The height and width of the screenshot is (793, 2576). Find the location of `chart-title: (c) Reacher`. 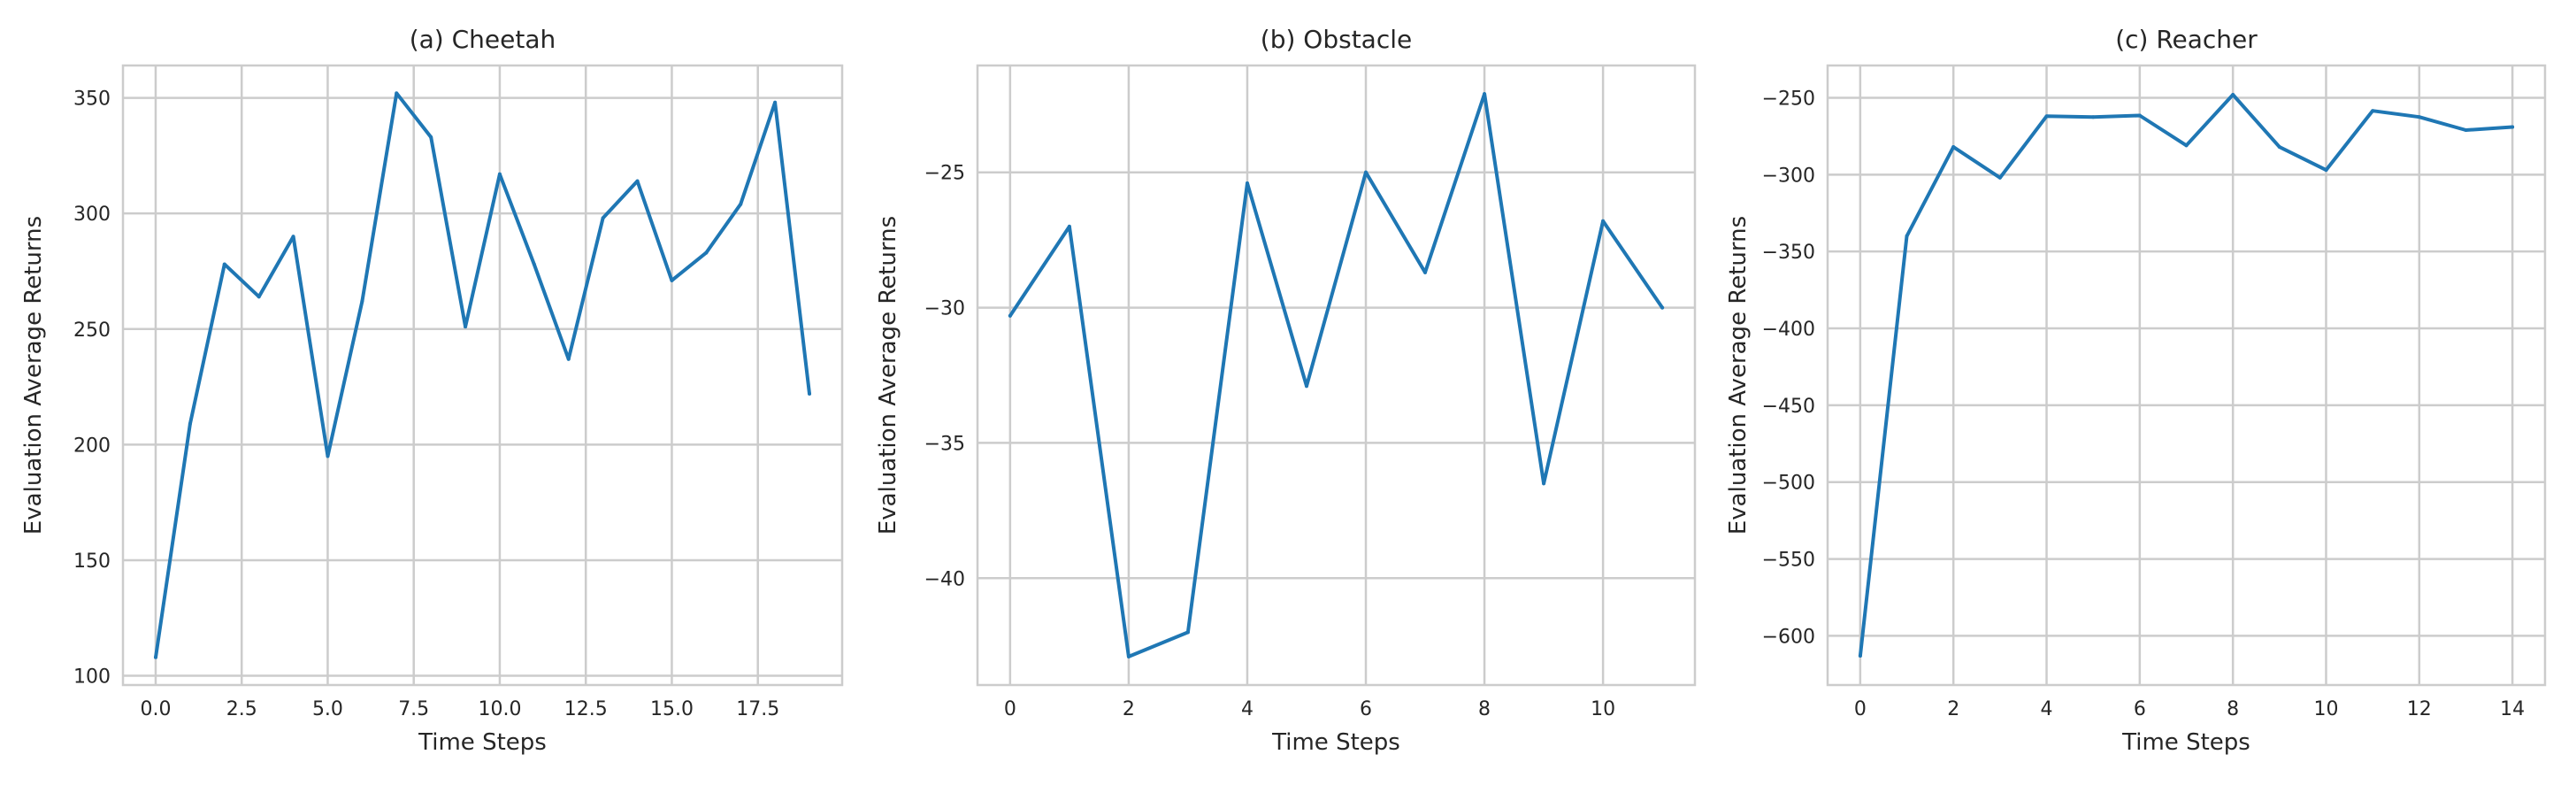

chart-title: (c) Reacher is located at coordinates (2186, 39).